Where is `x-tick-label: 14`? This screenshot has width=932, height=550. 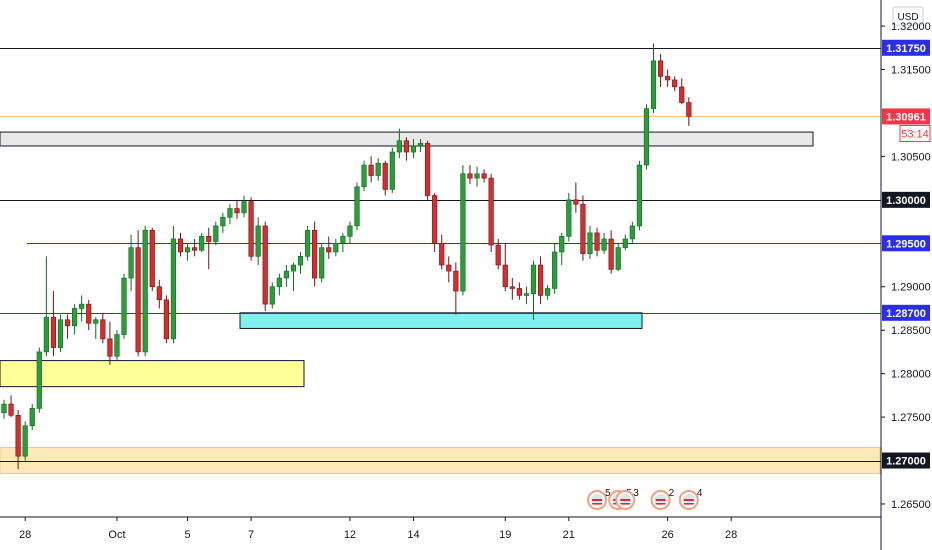
x-tick-label: 14 is located at coordinates (413, 535).